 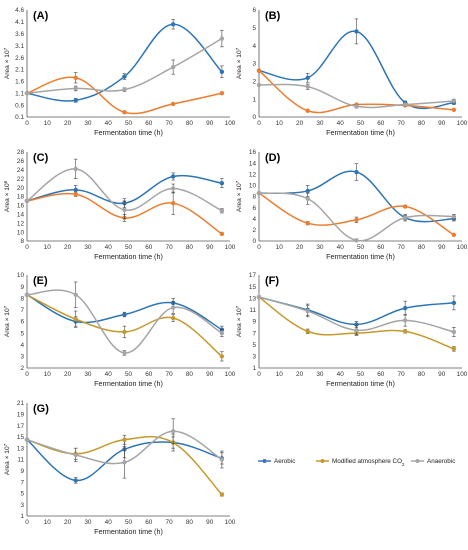 What do you see at coordinates (381, 247) in the screenshot?
I see `x-tick-label: 60` at bounding box center [381, 247].